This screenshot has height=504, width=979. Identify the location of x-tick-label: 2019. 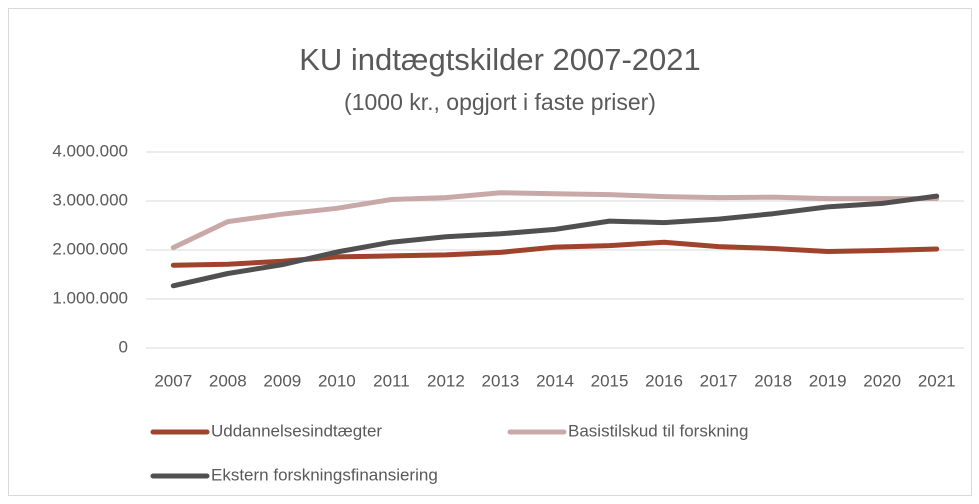
(828, 380).